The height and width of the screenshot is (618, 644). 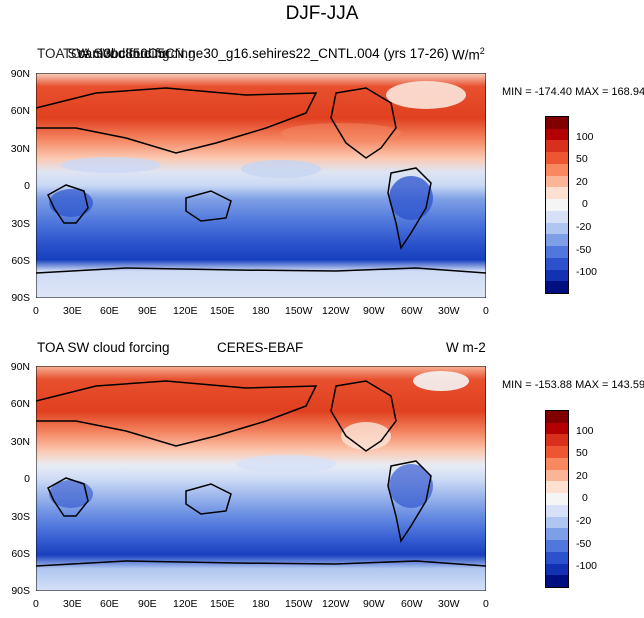 I want to click on panel1-africa-coastline, so click(x=68, y=204).